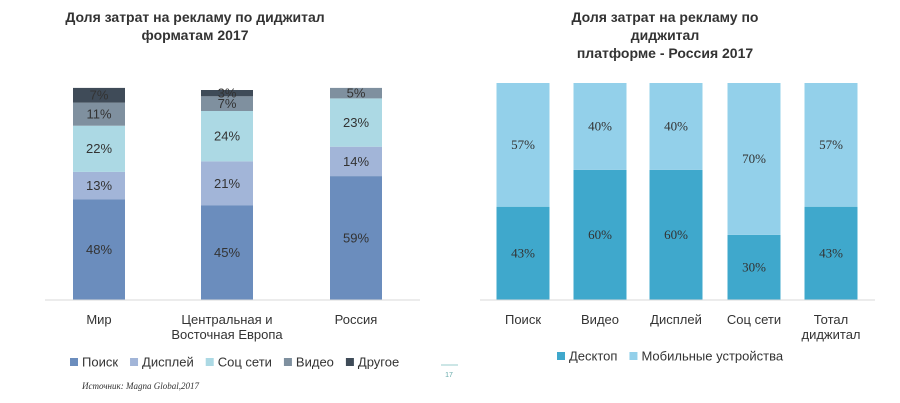 Image resolution: width=900 pixels, height=403 pixels. I want to click on value-label: 59%, so click(356, 237).